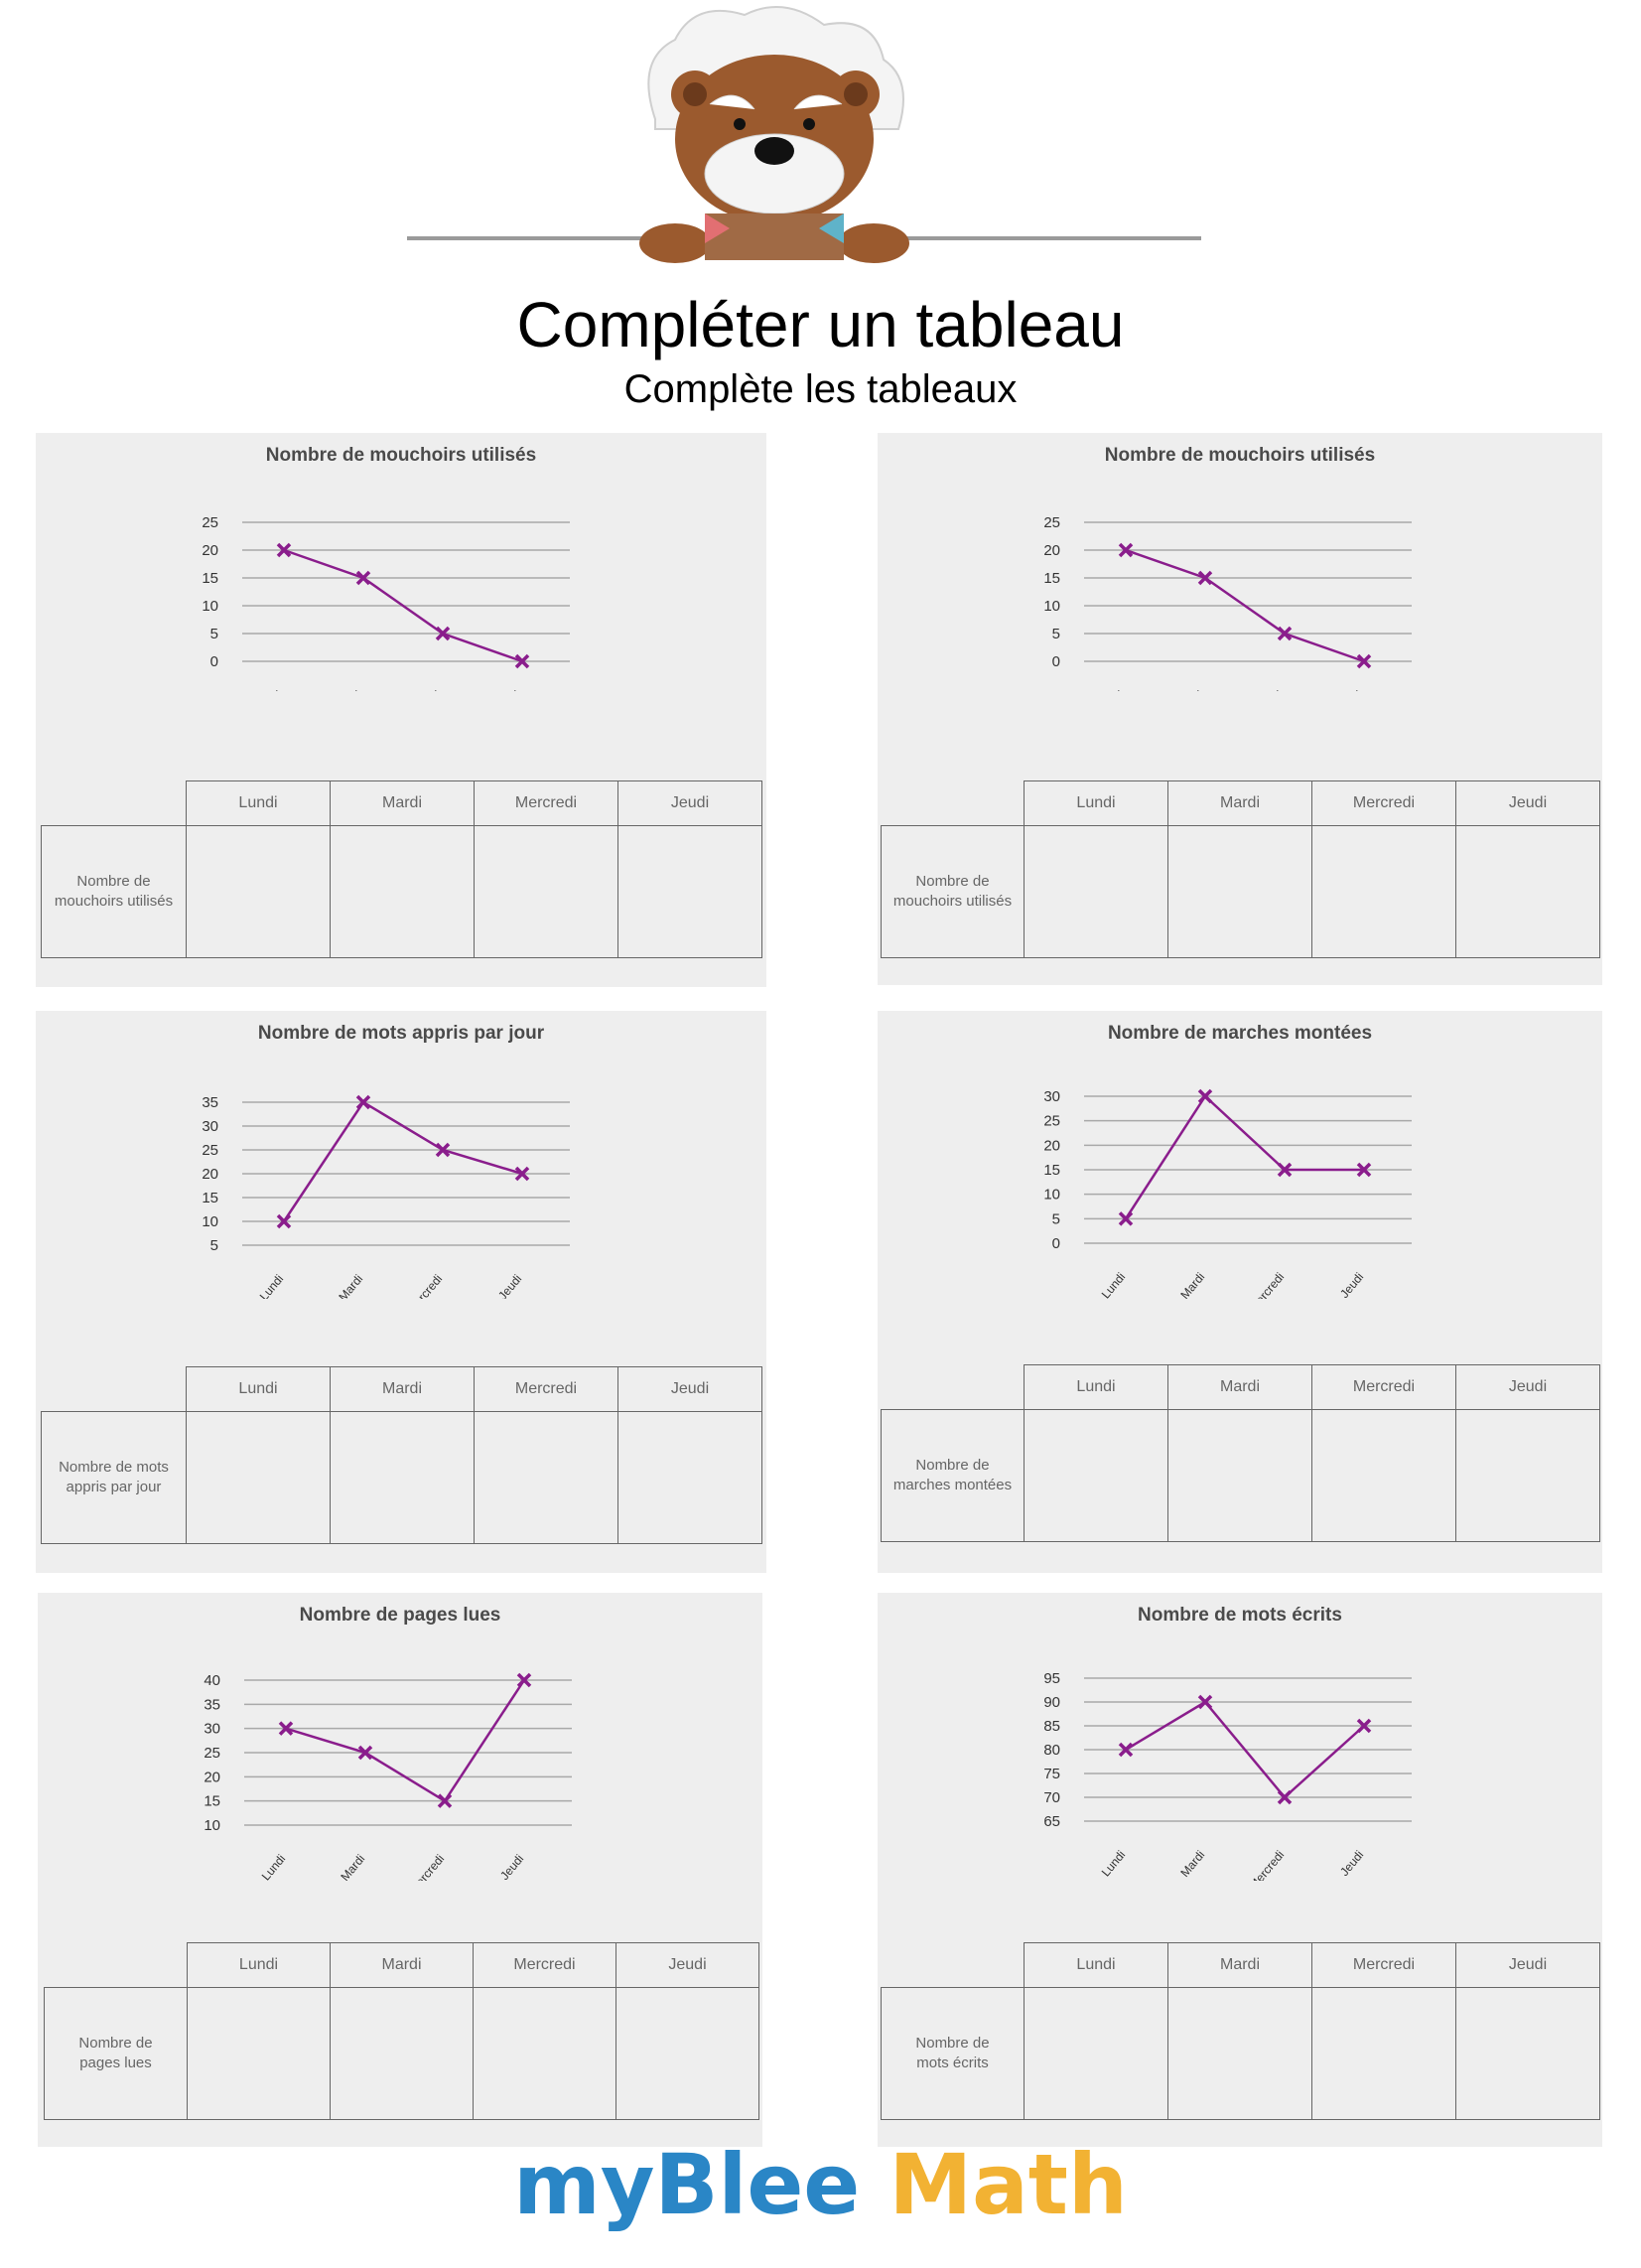 The width and height of the screenshot is (1641, 2268). I want to click on logo-myblee: myBlee, so click(687, 2184).